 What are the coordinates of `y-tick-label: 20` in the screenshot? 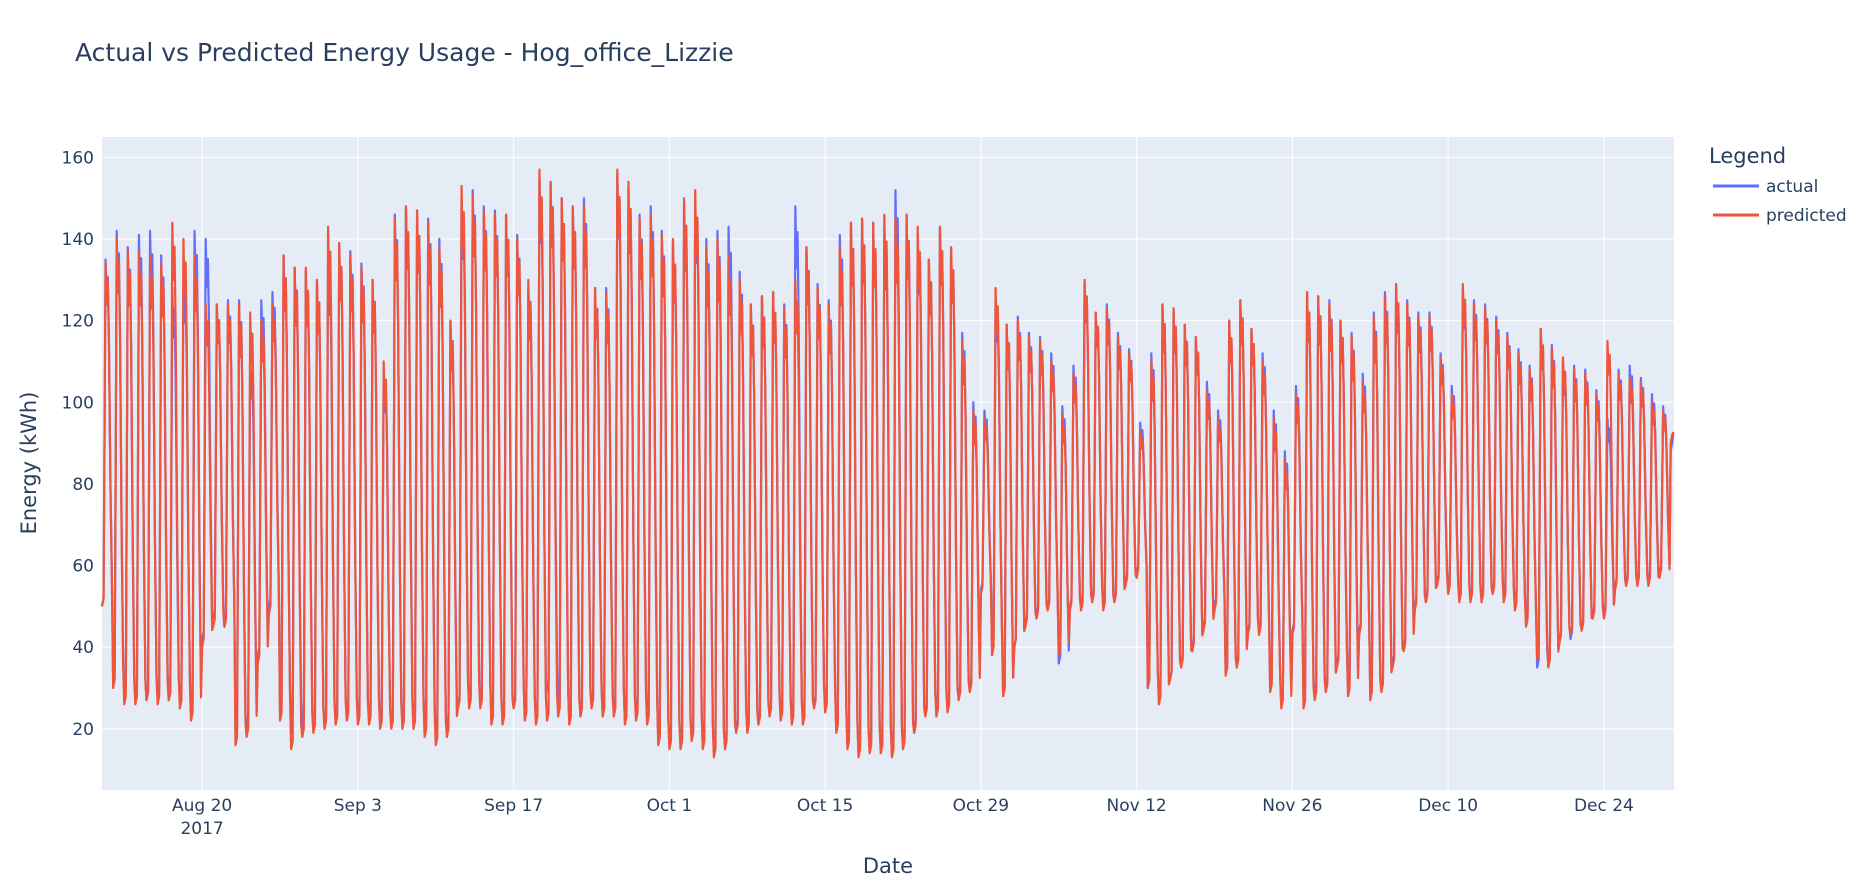 It's located at (83, 730).